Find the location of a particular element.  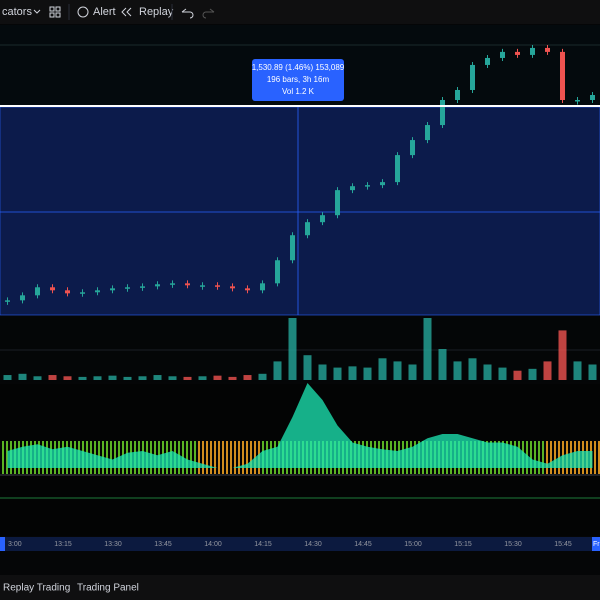

alert-icon is located at coordinates (83, 12).